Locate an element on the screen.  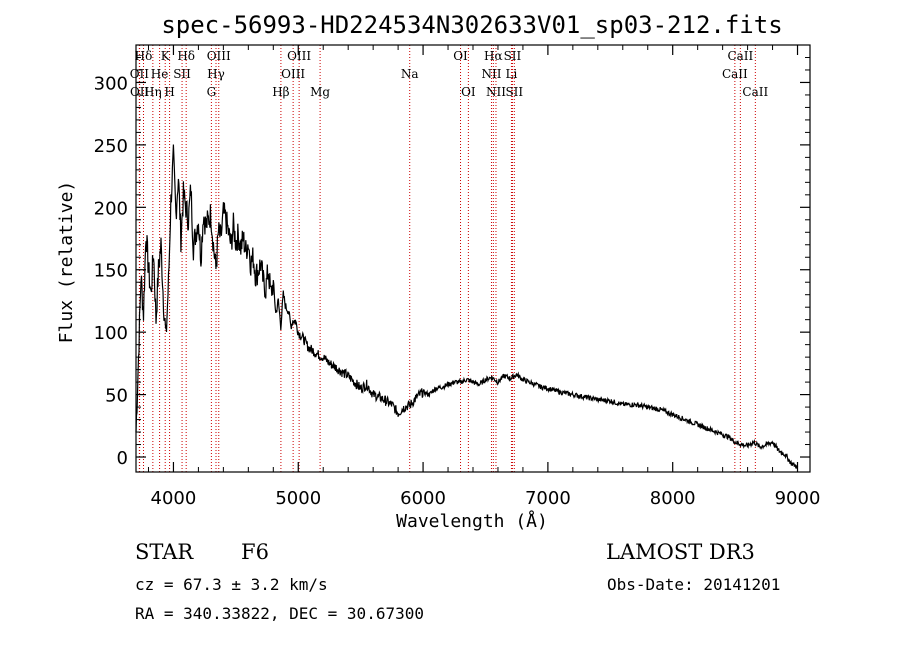
x-tick-label: 4000 is located at coordinates (174, 498).